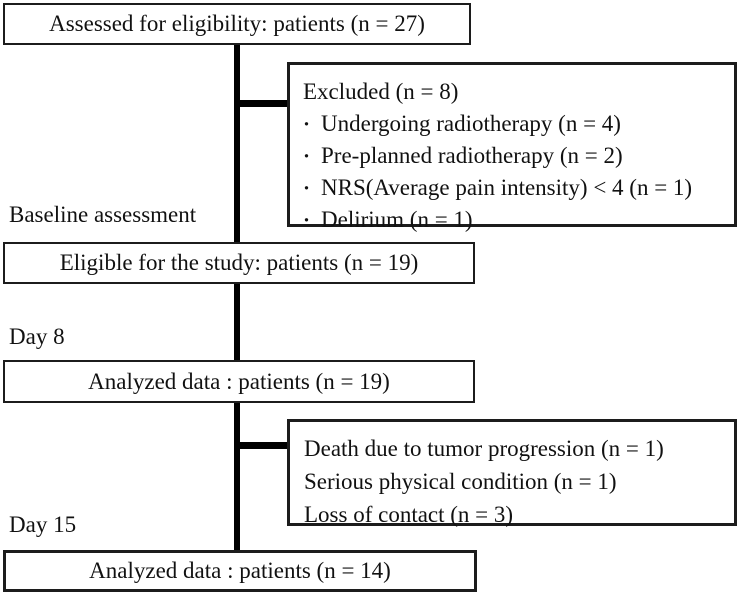 The width and height of the screenshot is (742, 596). What do you see at coordinates (397, 219) in the screenshot?
I see `excluded-item: Delirium (n = 1)` at bounding box center [397, 219].